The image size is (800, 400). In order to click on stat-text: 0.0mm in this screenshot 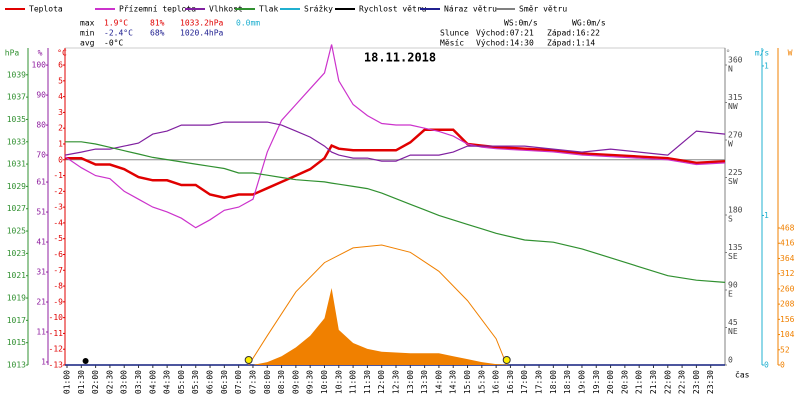, I will do `click(248, 23)`.